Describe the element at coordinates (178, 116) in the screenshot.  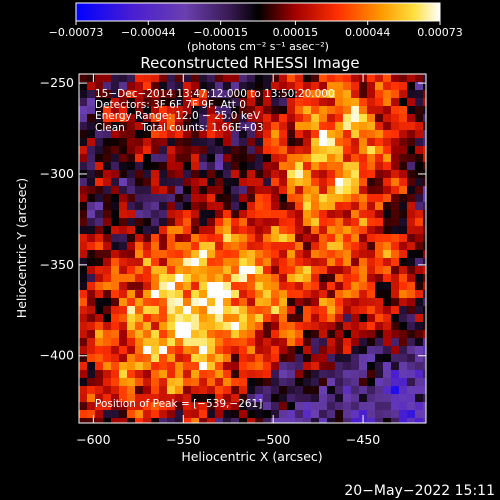
I see `annotation-energy-range: Energy Range: 12.0 − 25.0 keV` at that location.